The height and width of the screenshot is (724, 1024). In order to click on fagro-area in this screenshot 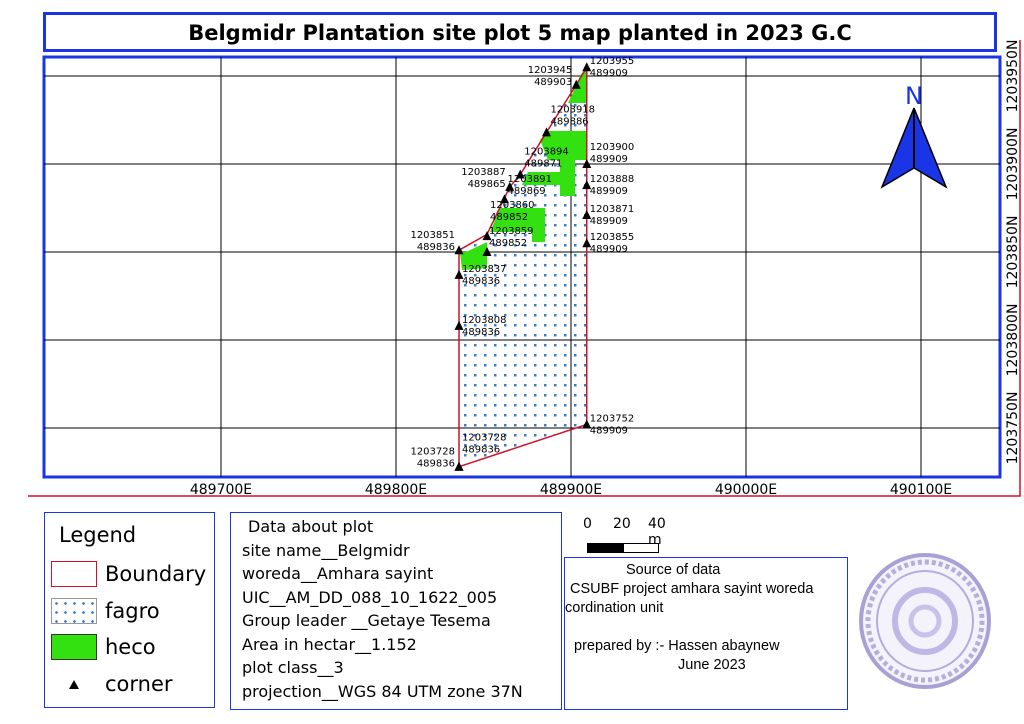, I will do `click(523, 267)`.